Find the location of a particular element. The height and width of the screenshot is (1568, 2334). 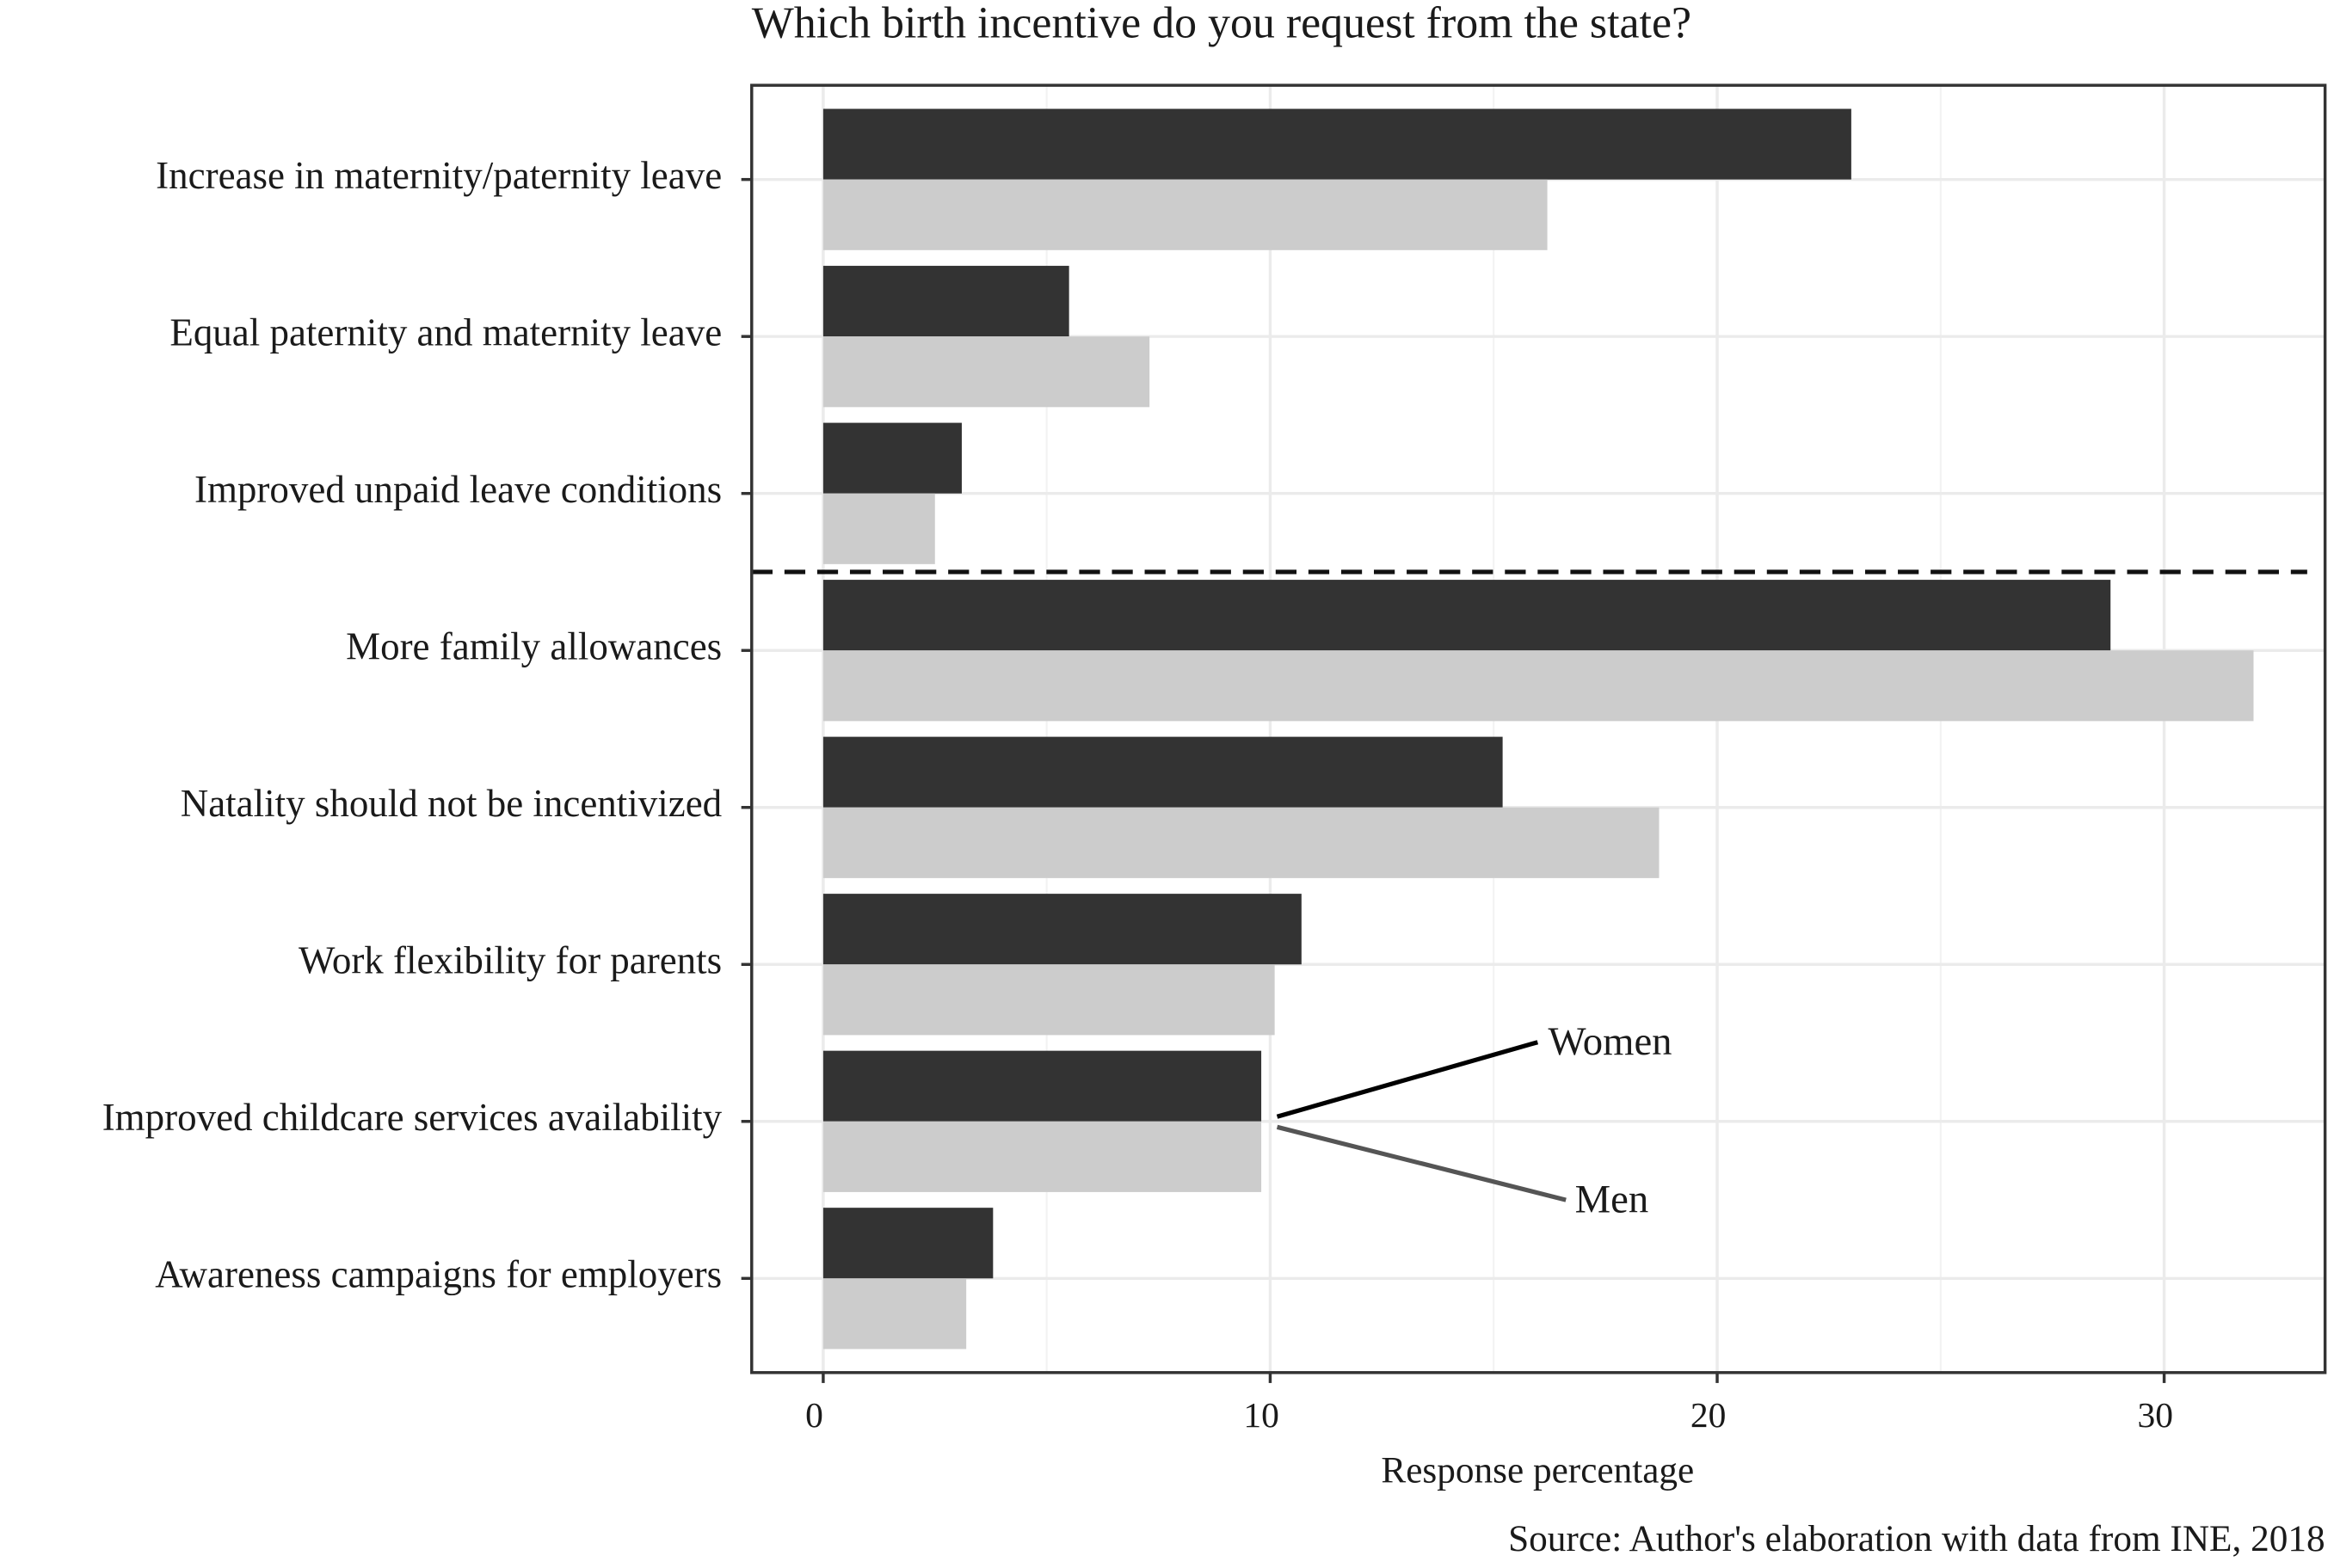

y-tick-label: Natality should not be incentivized is located at coordinates (452, 804).